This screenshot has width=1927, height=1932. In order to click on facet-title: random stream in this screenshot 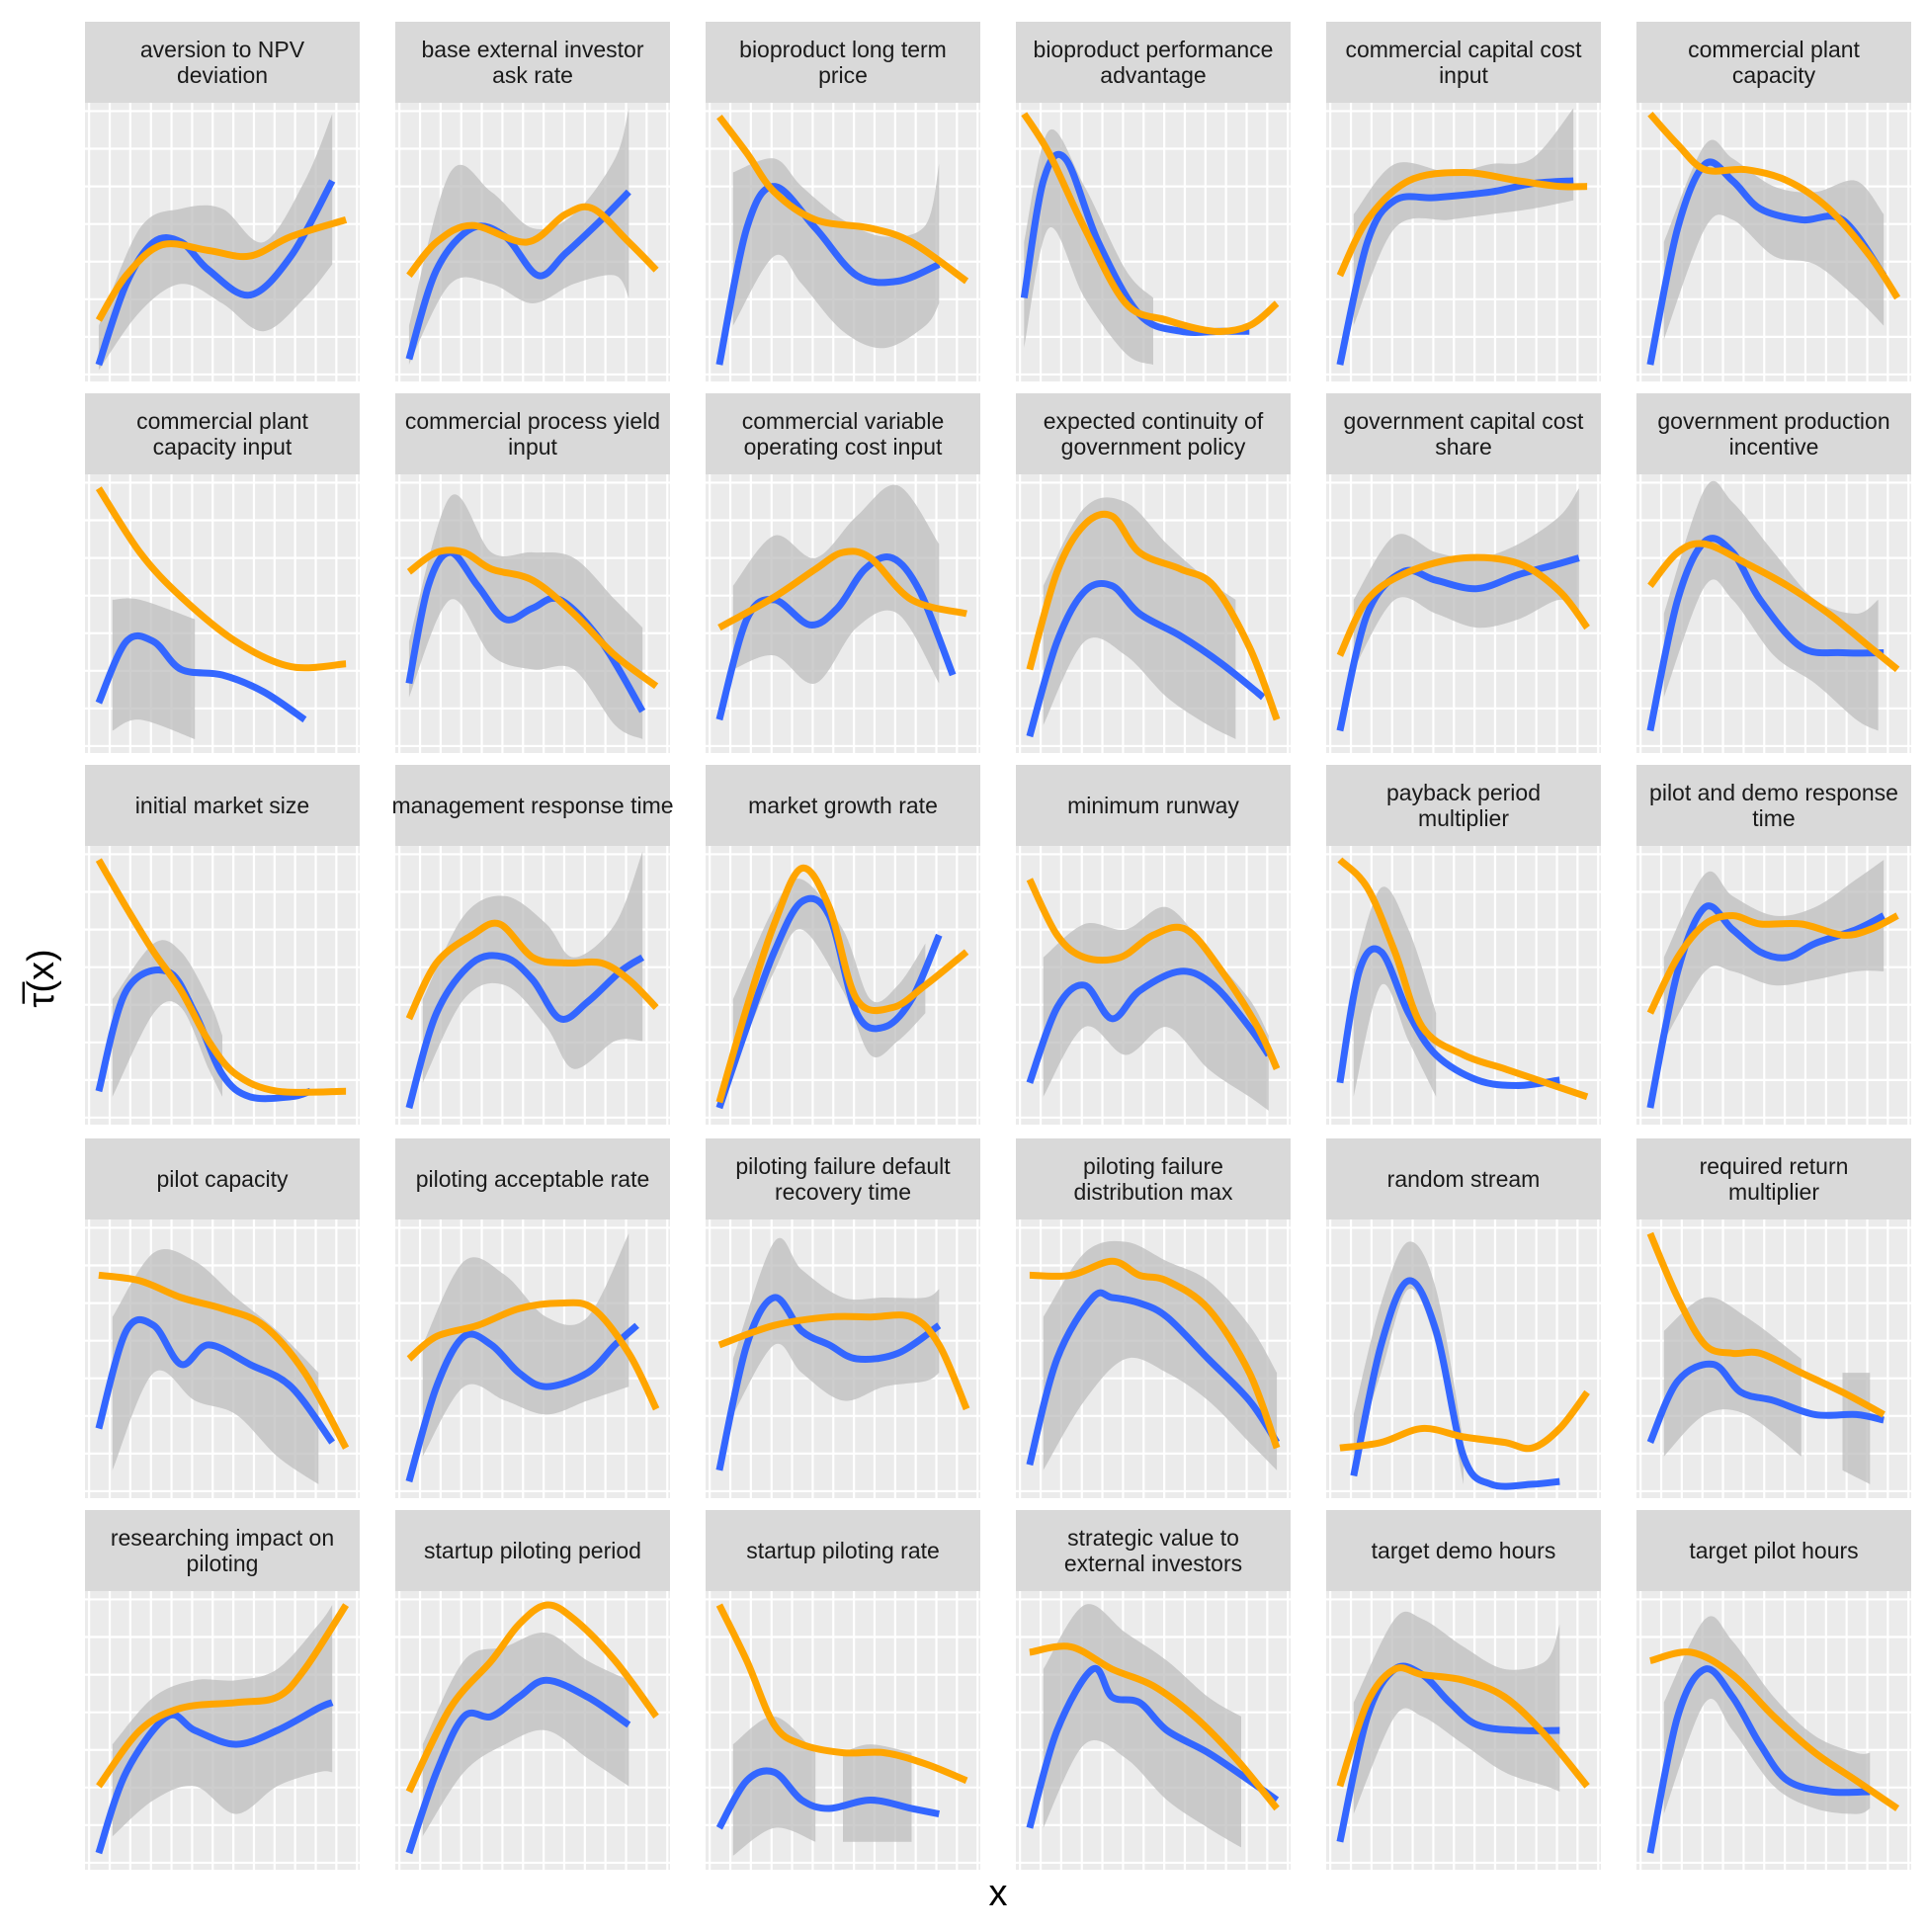, I will do `click(1464, 1179)`.